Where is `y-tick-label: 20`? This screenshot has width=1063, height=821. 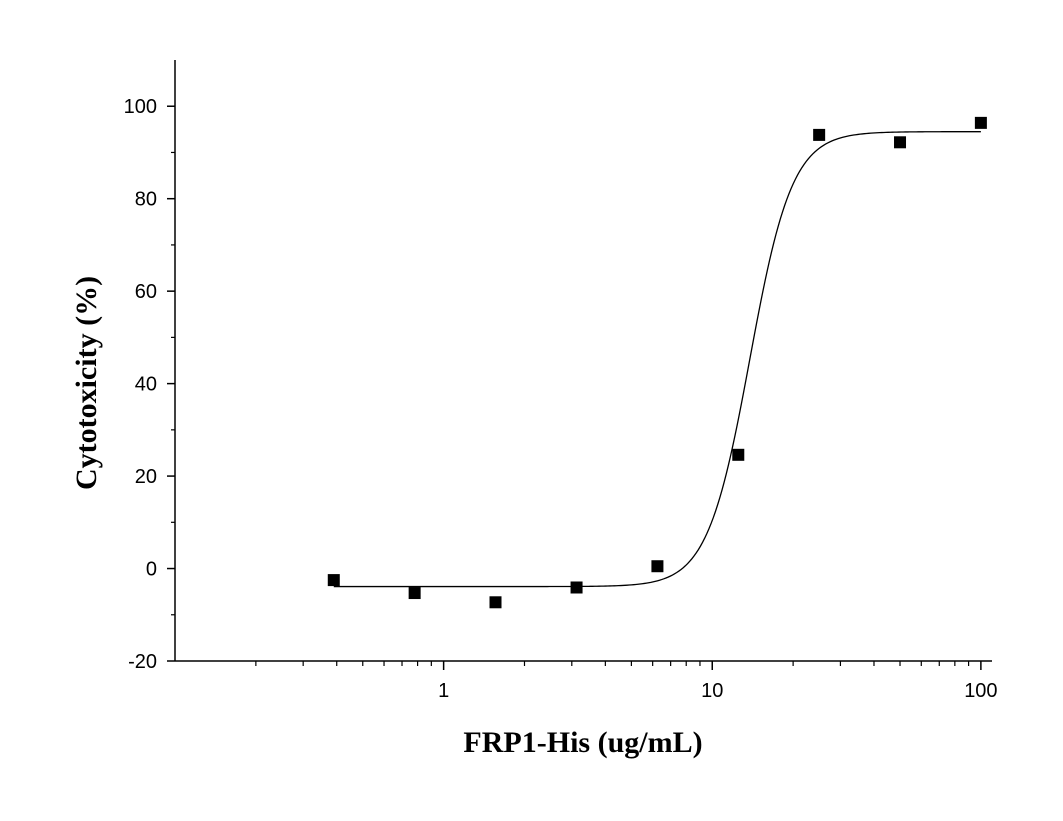 y-tick-label: 20 is located at coordinates (146, 477).